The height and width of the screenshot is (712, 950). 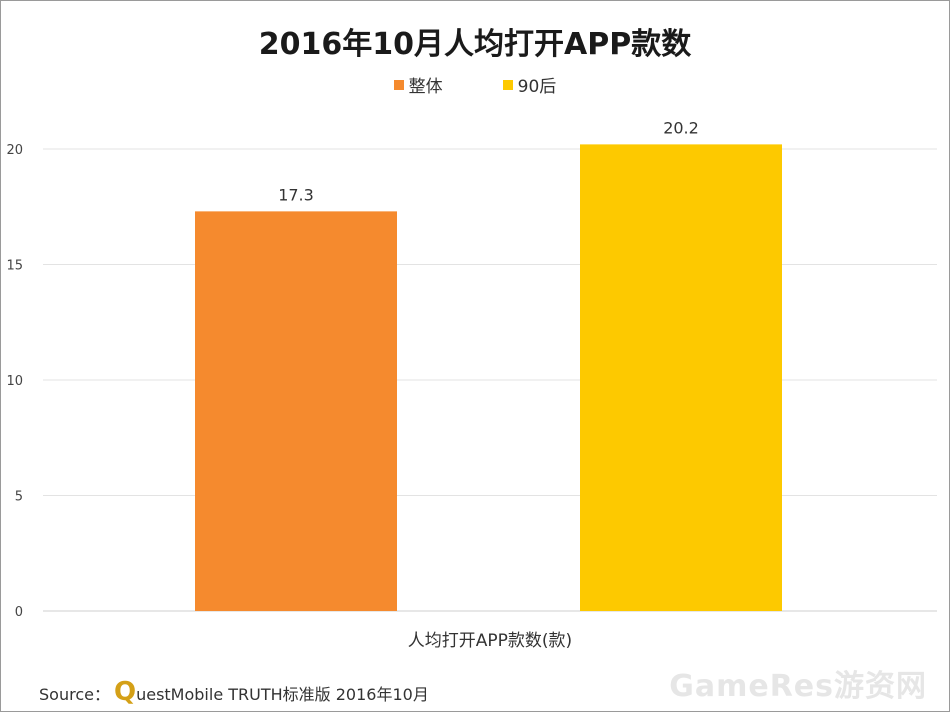 I want to click on watermark-logo: GameRes游资网, so click(x=798, y=686).